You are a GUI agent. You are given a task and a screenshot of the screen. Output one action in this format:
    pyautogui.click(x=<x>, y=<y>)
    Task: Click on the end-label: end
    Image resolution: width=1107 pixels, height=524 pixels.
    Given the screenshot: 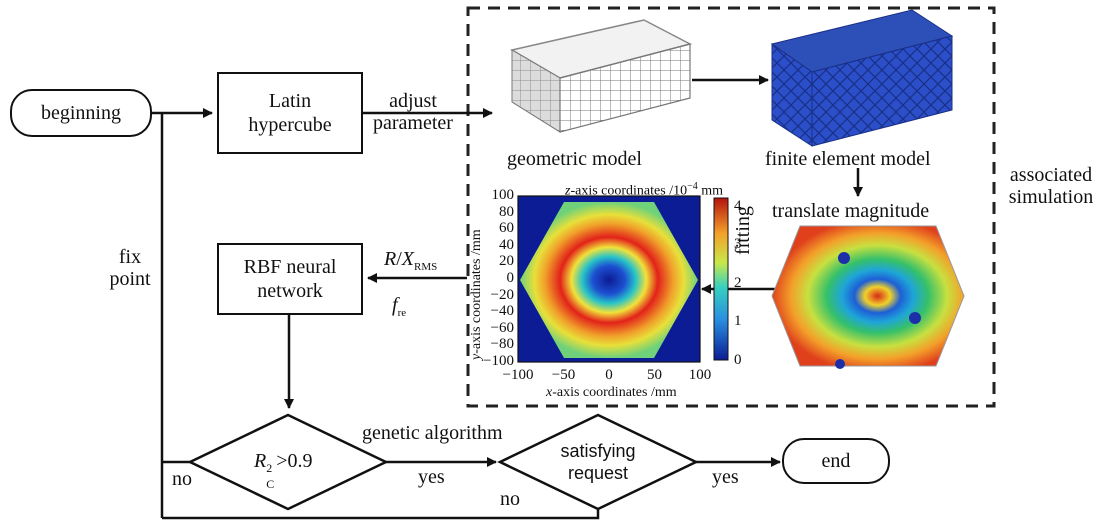 What is the action you would take?
    pyautogui.click(x=836, y=461)
    